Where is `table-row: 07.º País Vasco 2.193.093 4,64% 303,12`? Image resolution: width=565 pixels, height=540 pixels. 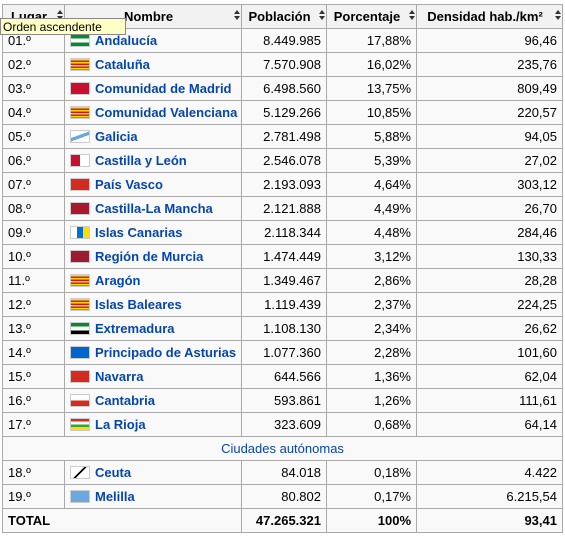 table-row: 07.º País Vasco 2.193.093 4,64% 303,12 is located at coordinates (282, 184).